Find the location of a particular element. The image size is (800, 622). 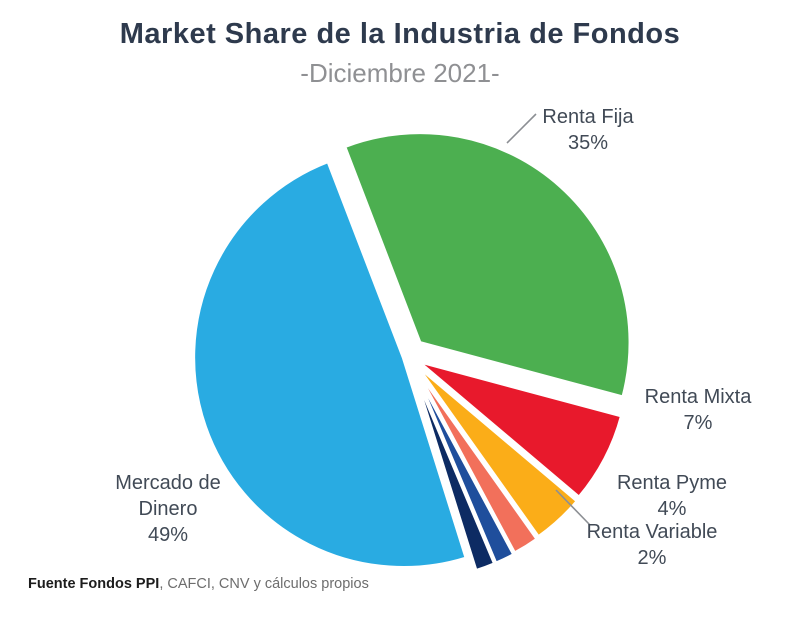

callout-mercado-dinero-value: 49% is located at coordinates (168, 535).